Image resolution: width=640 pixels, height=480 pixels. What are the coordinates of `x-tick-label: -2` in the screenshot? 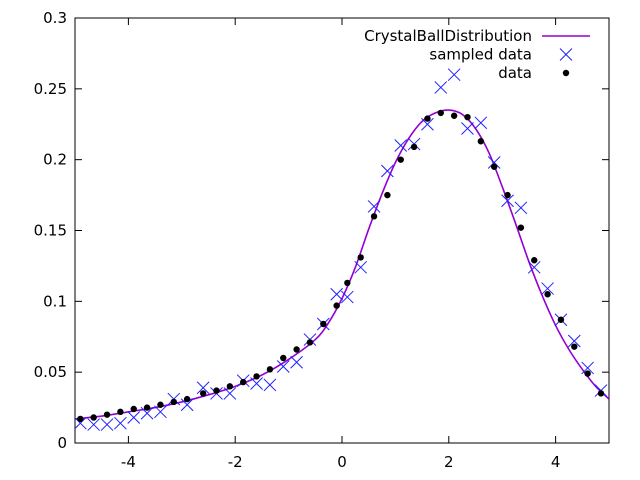 It's located at (235, 462).